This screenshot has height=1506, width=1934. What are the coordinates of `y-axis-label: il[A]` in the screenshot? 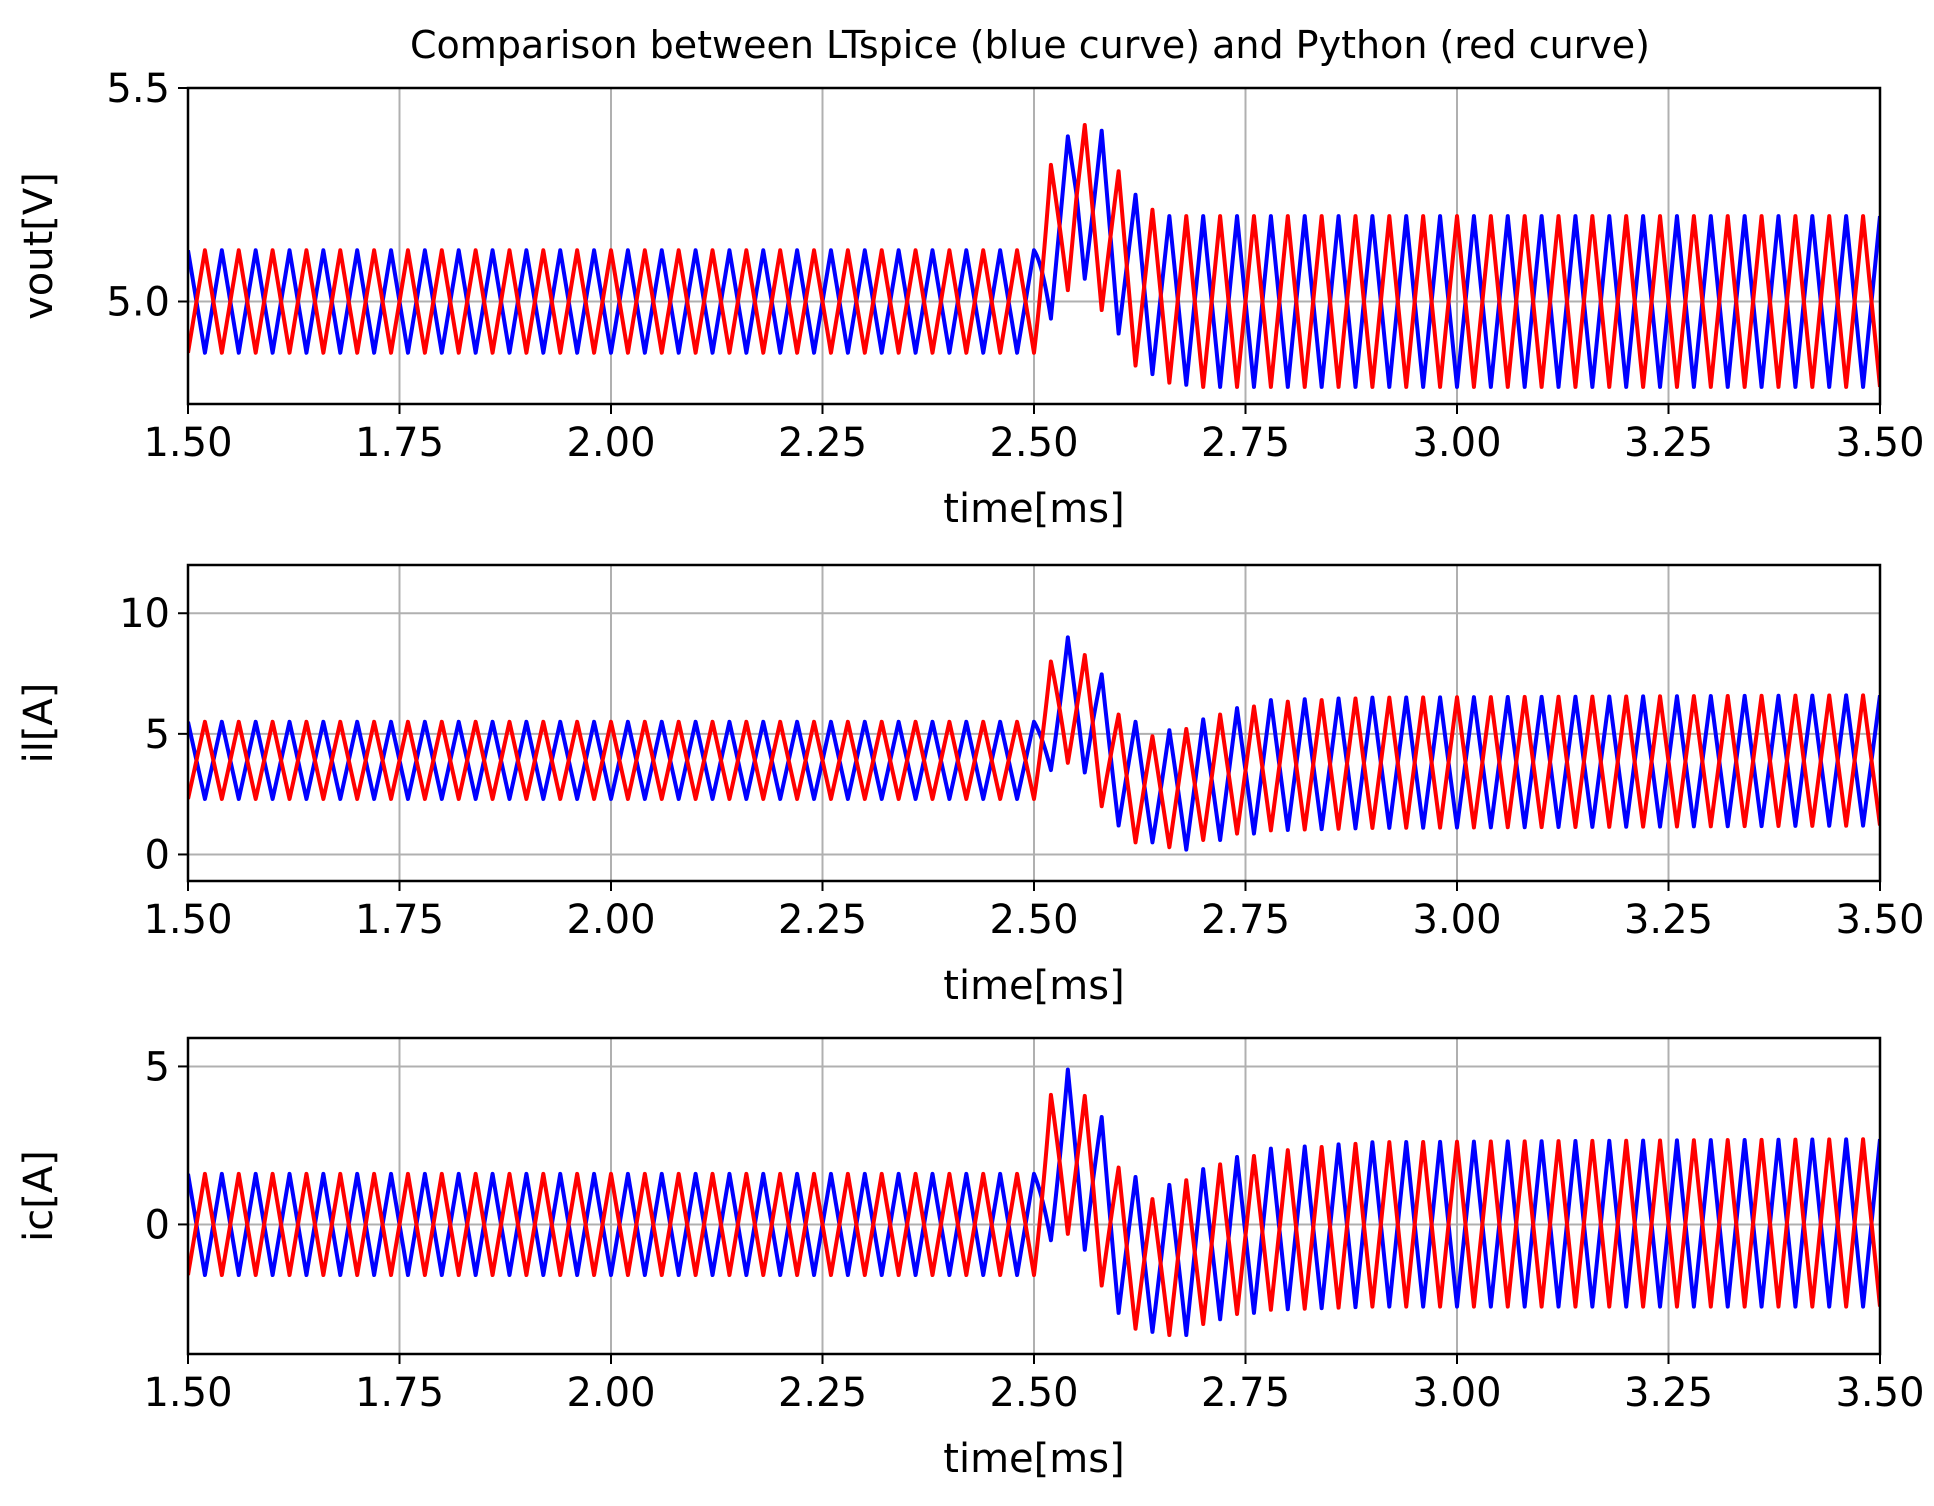 It's located at (39, 723).